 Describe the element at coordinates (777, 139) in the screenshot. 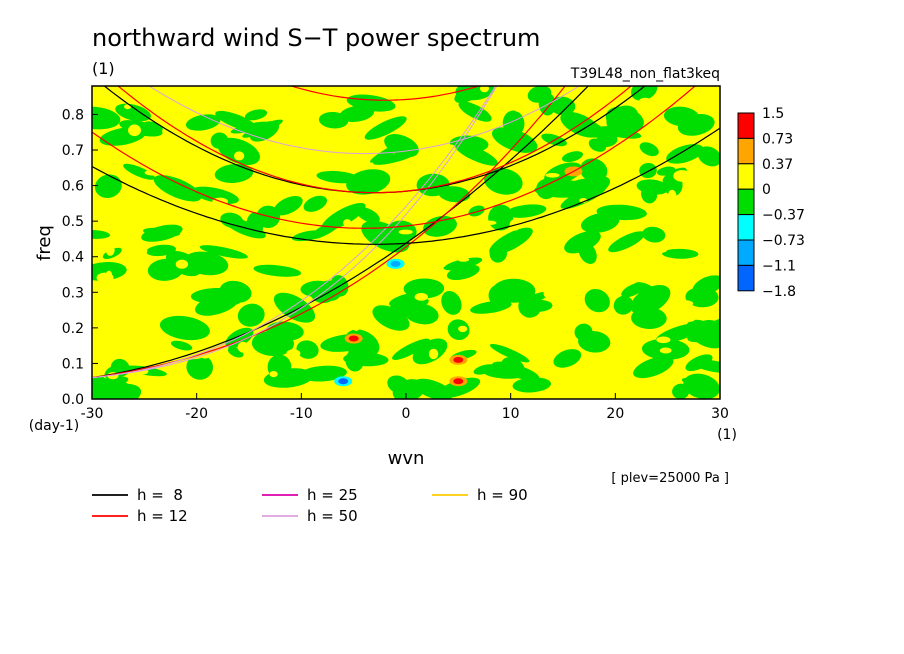

I see `colorbar-label: 0.73` at that location.